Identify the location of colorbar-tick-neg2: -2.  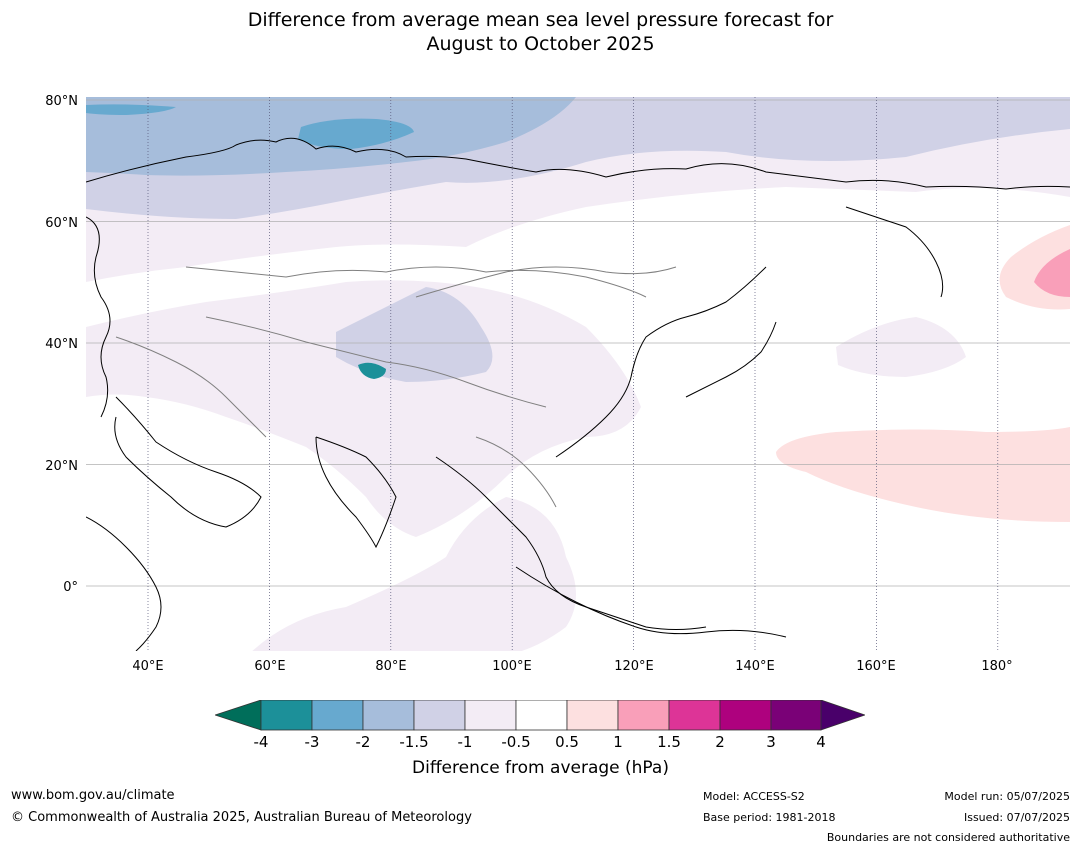
(363, 742).